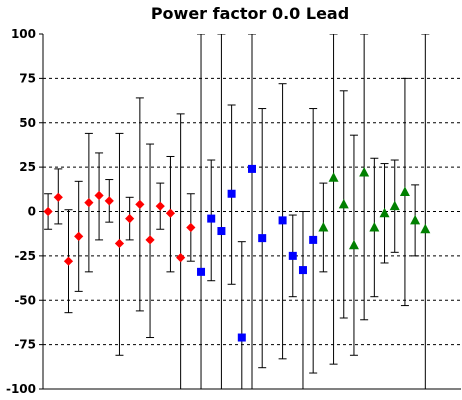  I want to click on y-tick-label: -100, so click(21, 389).